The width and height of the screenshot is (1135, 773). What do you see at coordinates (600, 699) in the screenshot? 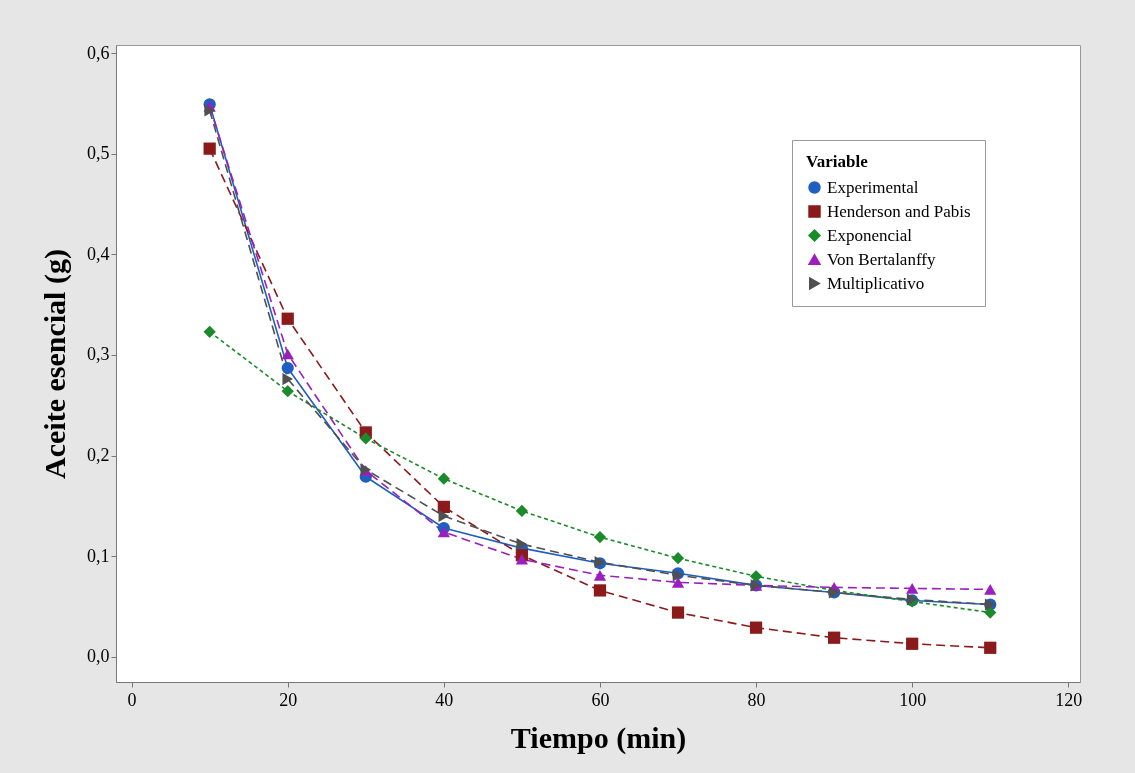
I see `x-tick-label: 60` at bounding box center [600, 699].